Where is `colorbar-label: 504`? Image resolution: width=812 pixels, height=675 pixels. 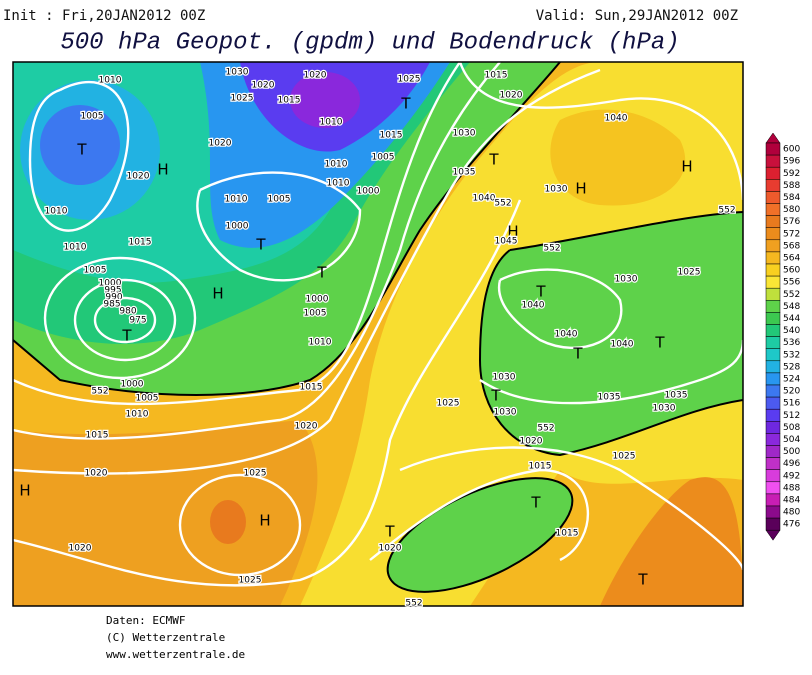
colorbar-label: 504 is located at coordinates (791, 440).